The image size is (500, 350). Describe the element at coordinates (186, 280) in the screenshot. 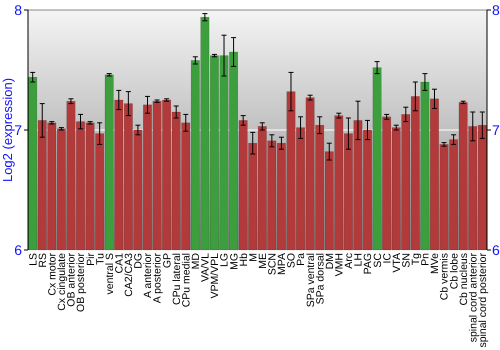

I see `x-tick-label: CPu medial` at that location.